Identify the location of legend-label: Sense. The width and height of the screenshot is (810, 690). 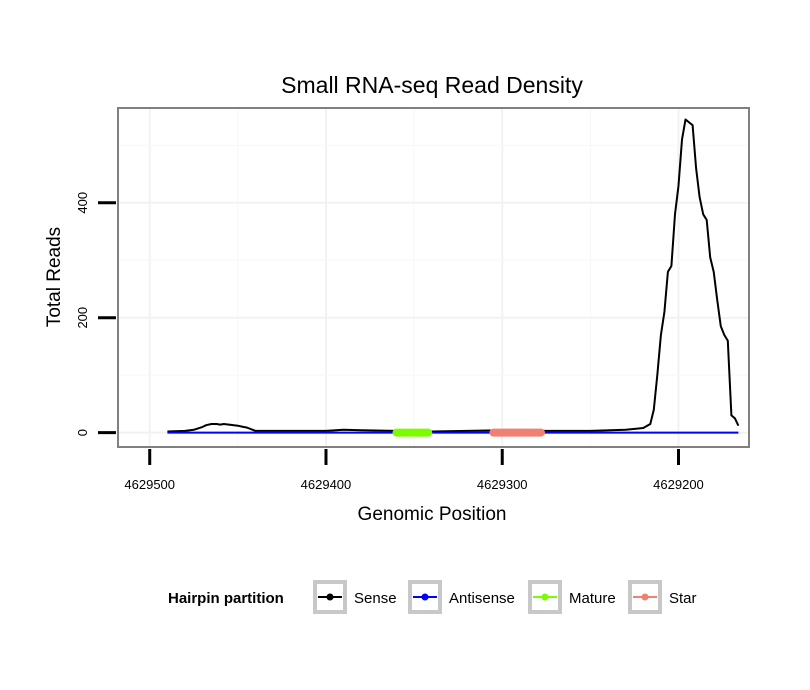
(375, 598).